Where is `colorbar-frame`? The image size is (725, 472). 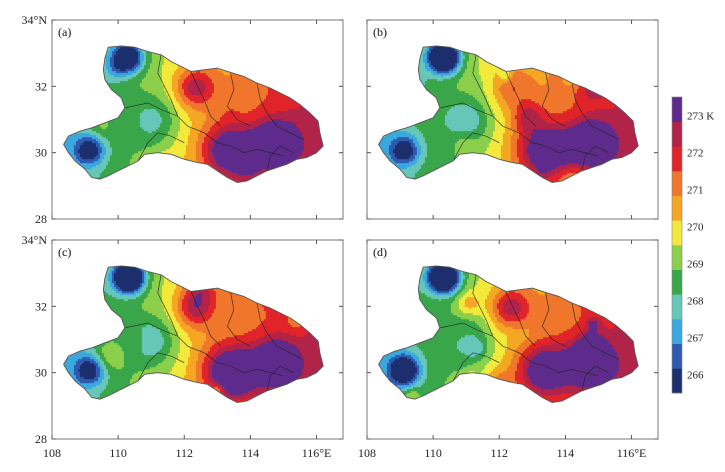
colorbar-frame is located at coordinates (677, 245).